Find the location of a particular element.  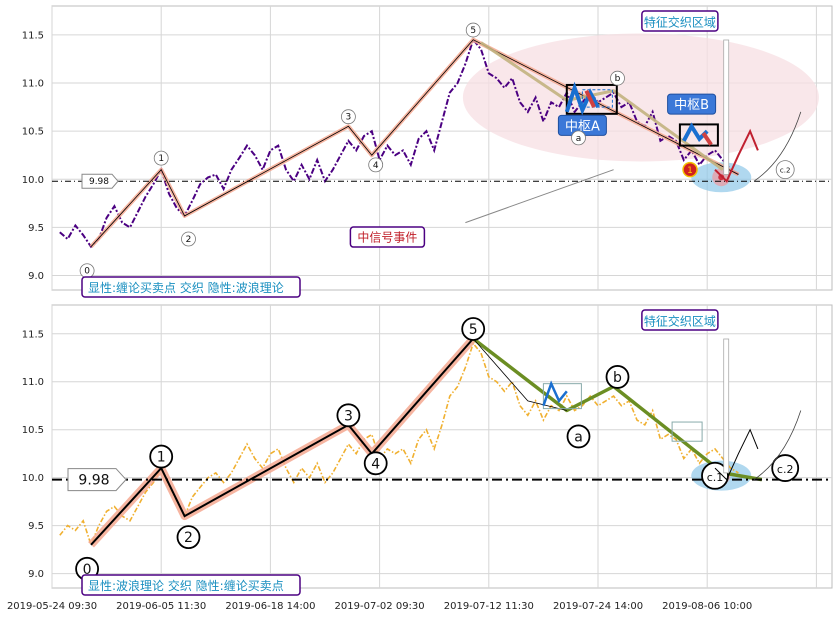

pivot-label: 中枢B is located at coordinates (691, 105).